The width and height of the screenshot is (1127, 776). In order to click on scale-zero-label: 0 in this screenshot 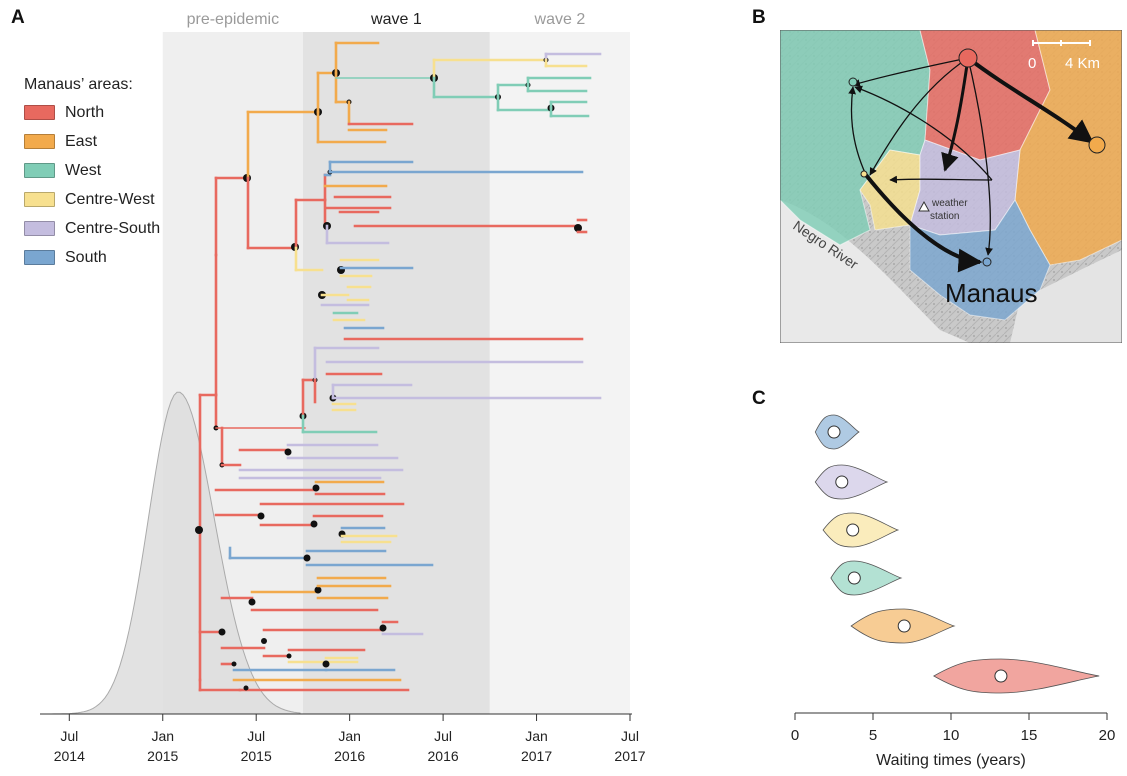, I will do `click(1032, 63)`.